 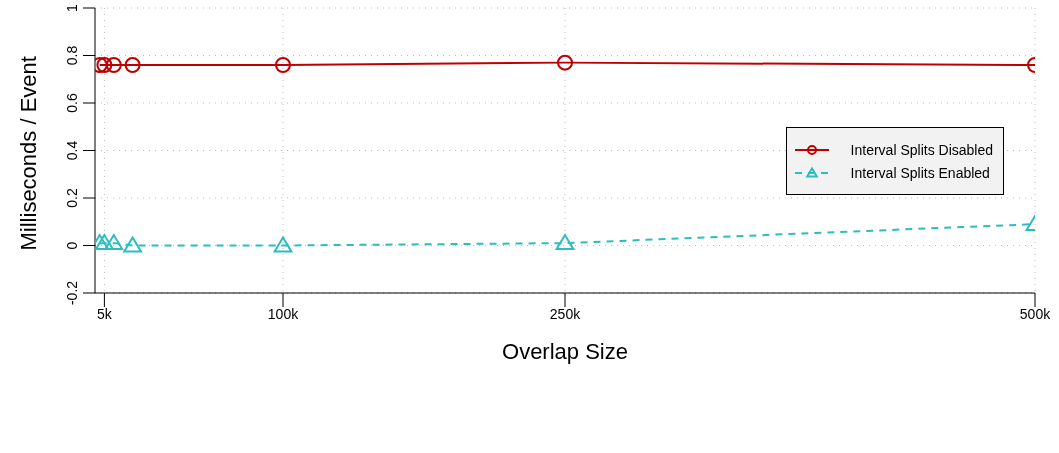 I want to click on legend-label: Interval Splits Enabled, so click(x=920, y=172).